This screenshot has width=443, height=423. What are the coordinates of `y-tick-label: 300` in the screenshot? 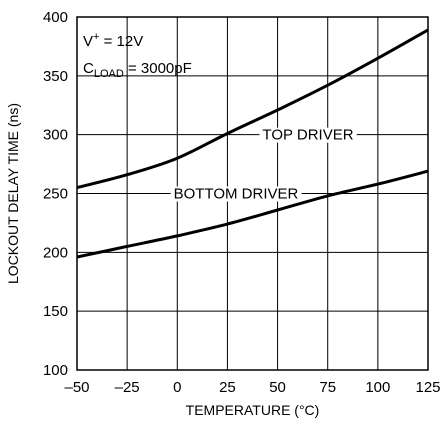 It's located at (55, 135).